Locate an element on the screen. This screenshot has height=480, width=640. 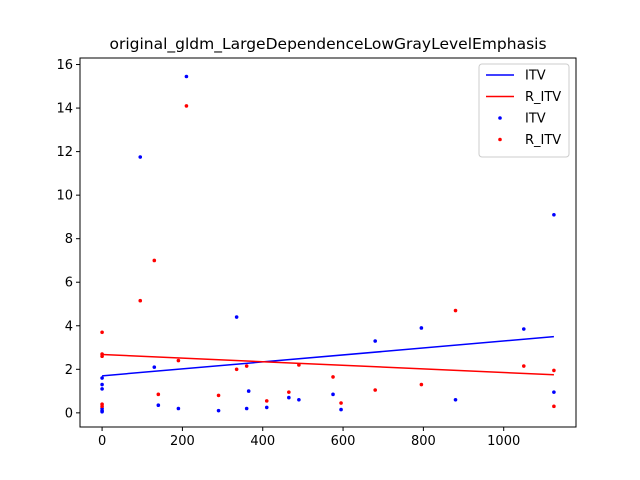
fit-line-itv is located at coordinates (328, 356).